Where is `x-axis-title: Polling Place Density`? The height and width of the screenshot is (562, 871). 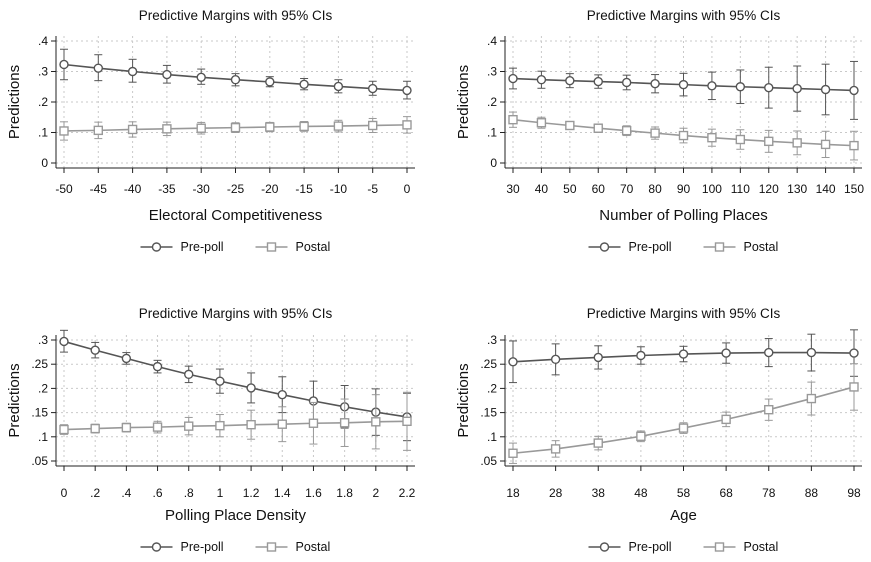 x-axis-title: Polling Place Density is located at coordinates (235, 515).